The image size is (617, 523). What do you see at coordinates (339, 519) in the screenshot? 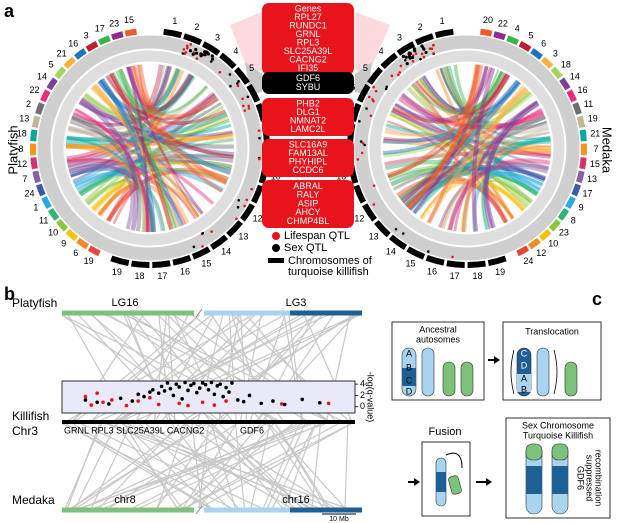
I see `scale-label: 10 Mb` at bounding box center [339, 519].